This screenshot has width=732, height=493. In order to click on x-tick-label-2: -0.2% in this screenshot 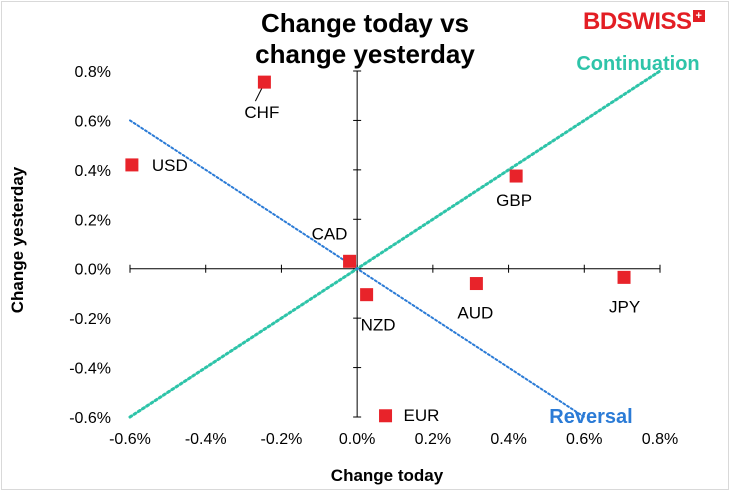, I will do `click(282, 439)`.